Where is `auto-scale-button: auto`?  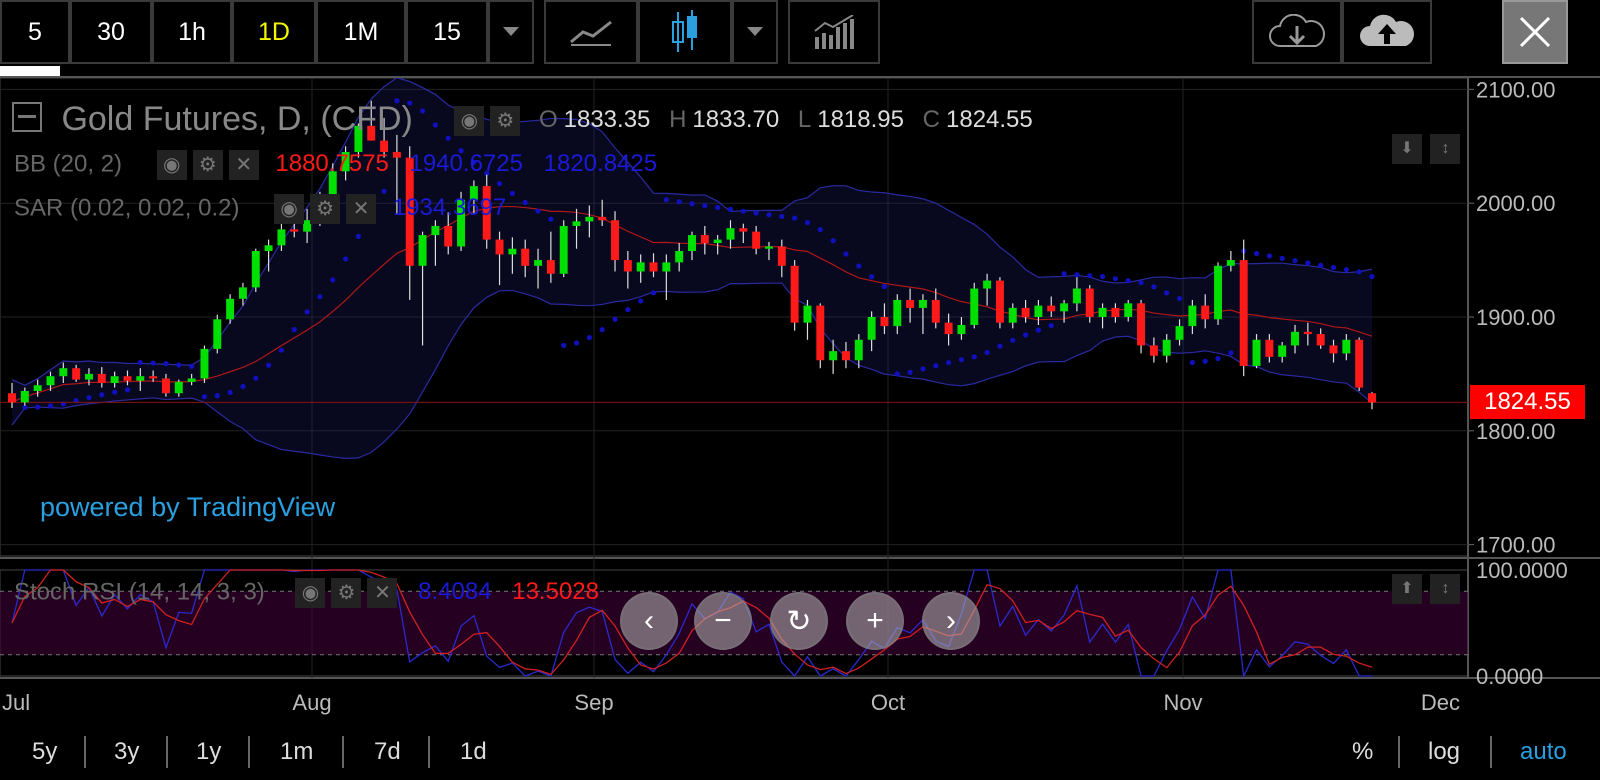
auto-scale-button: auto is located at coordinates (1543, 751).